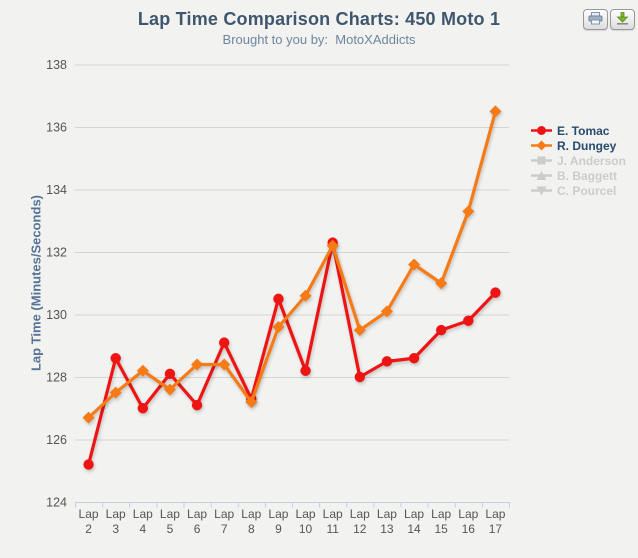  Describe the element at coordinates (541, 130) in the screenshot. I see `circle-marker-icon` at that location.